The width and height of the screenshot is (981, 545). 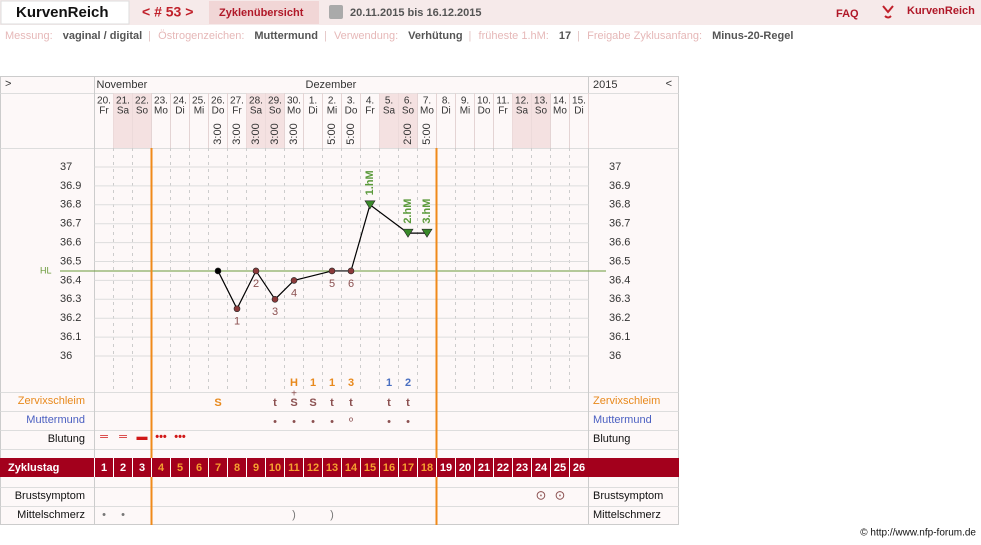 What do you see at coordinates (408, 468) in the screenshot?
I see `cycle-day: 17` at bounding box center [408, 468].